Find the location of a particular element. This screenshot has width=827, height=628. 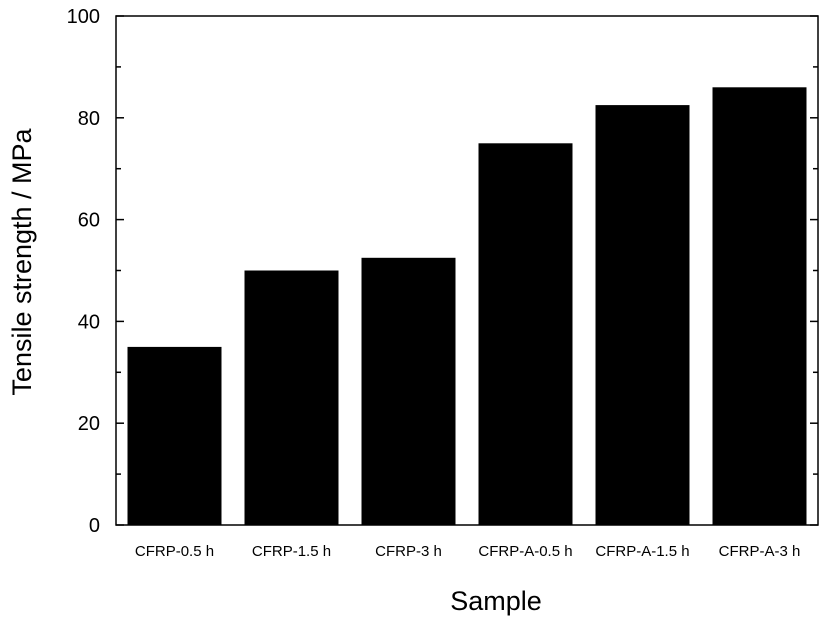

x-tick-label-2: CFRP-1.5 h is located at coordinates (291, 551).